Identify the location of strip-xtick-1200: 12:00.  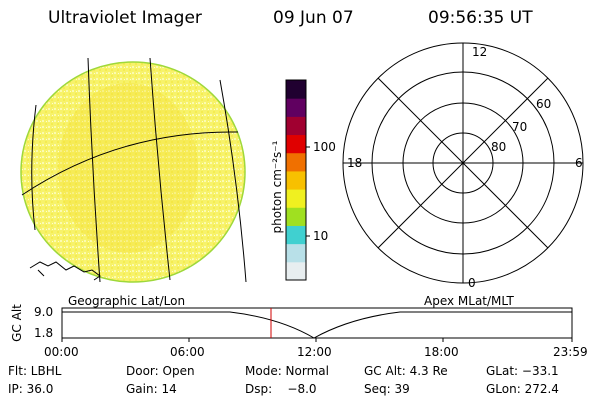
(314, 352).